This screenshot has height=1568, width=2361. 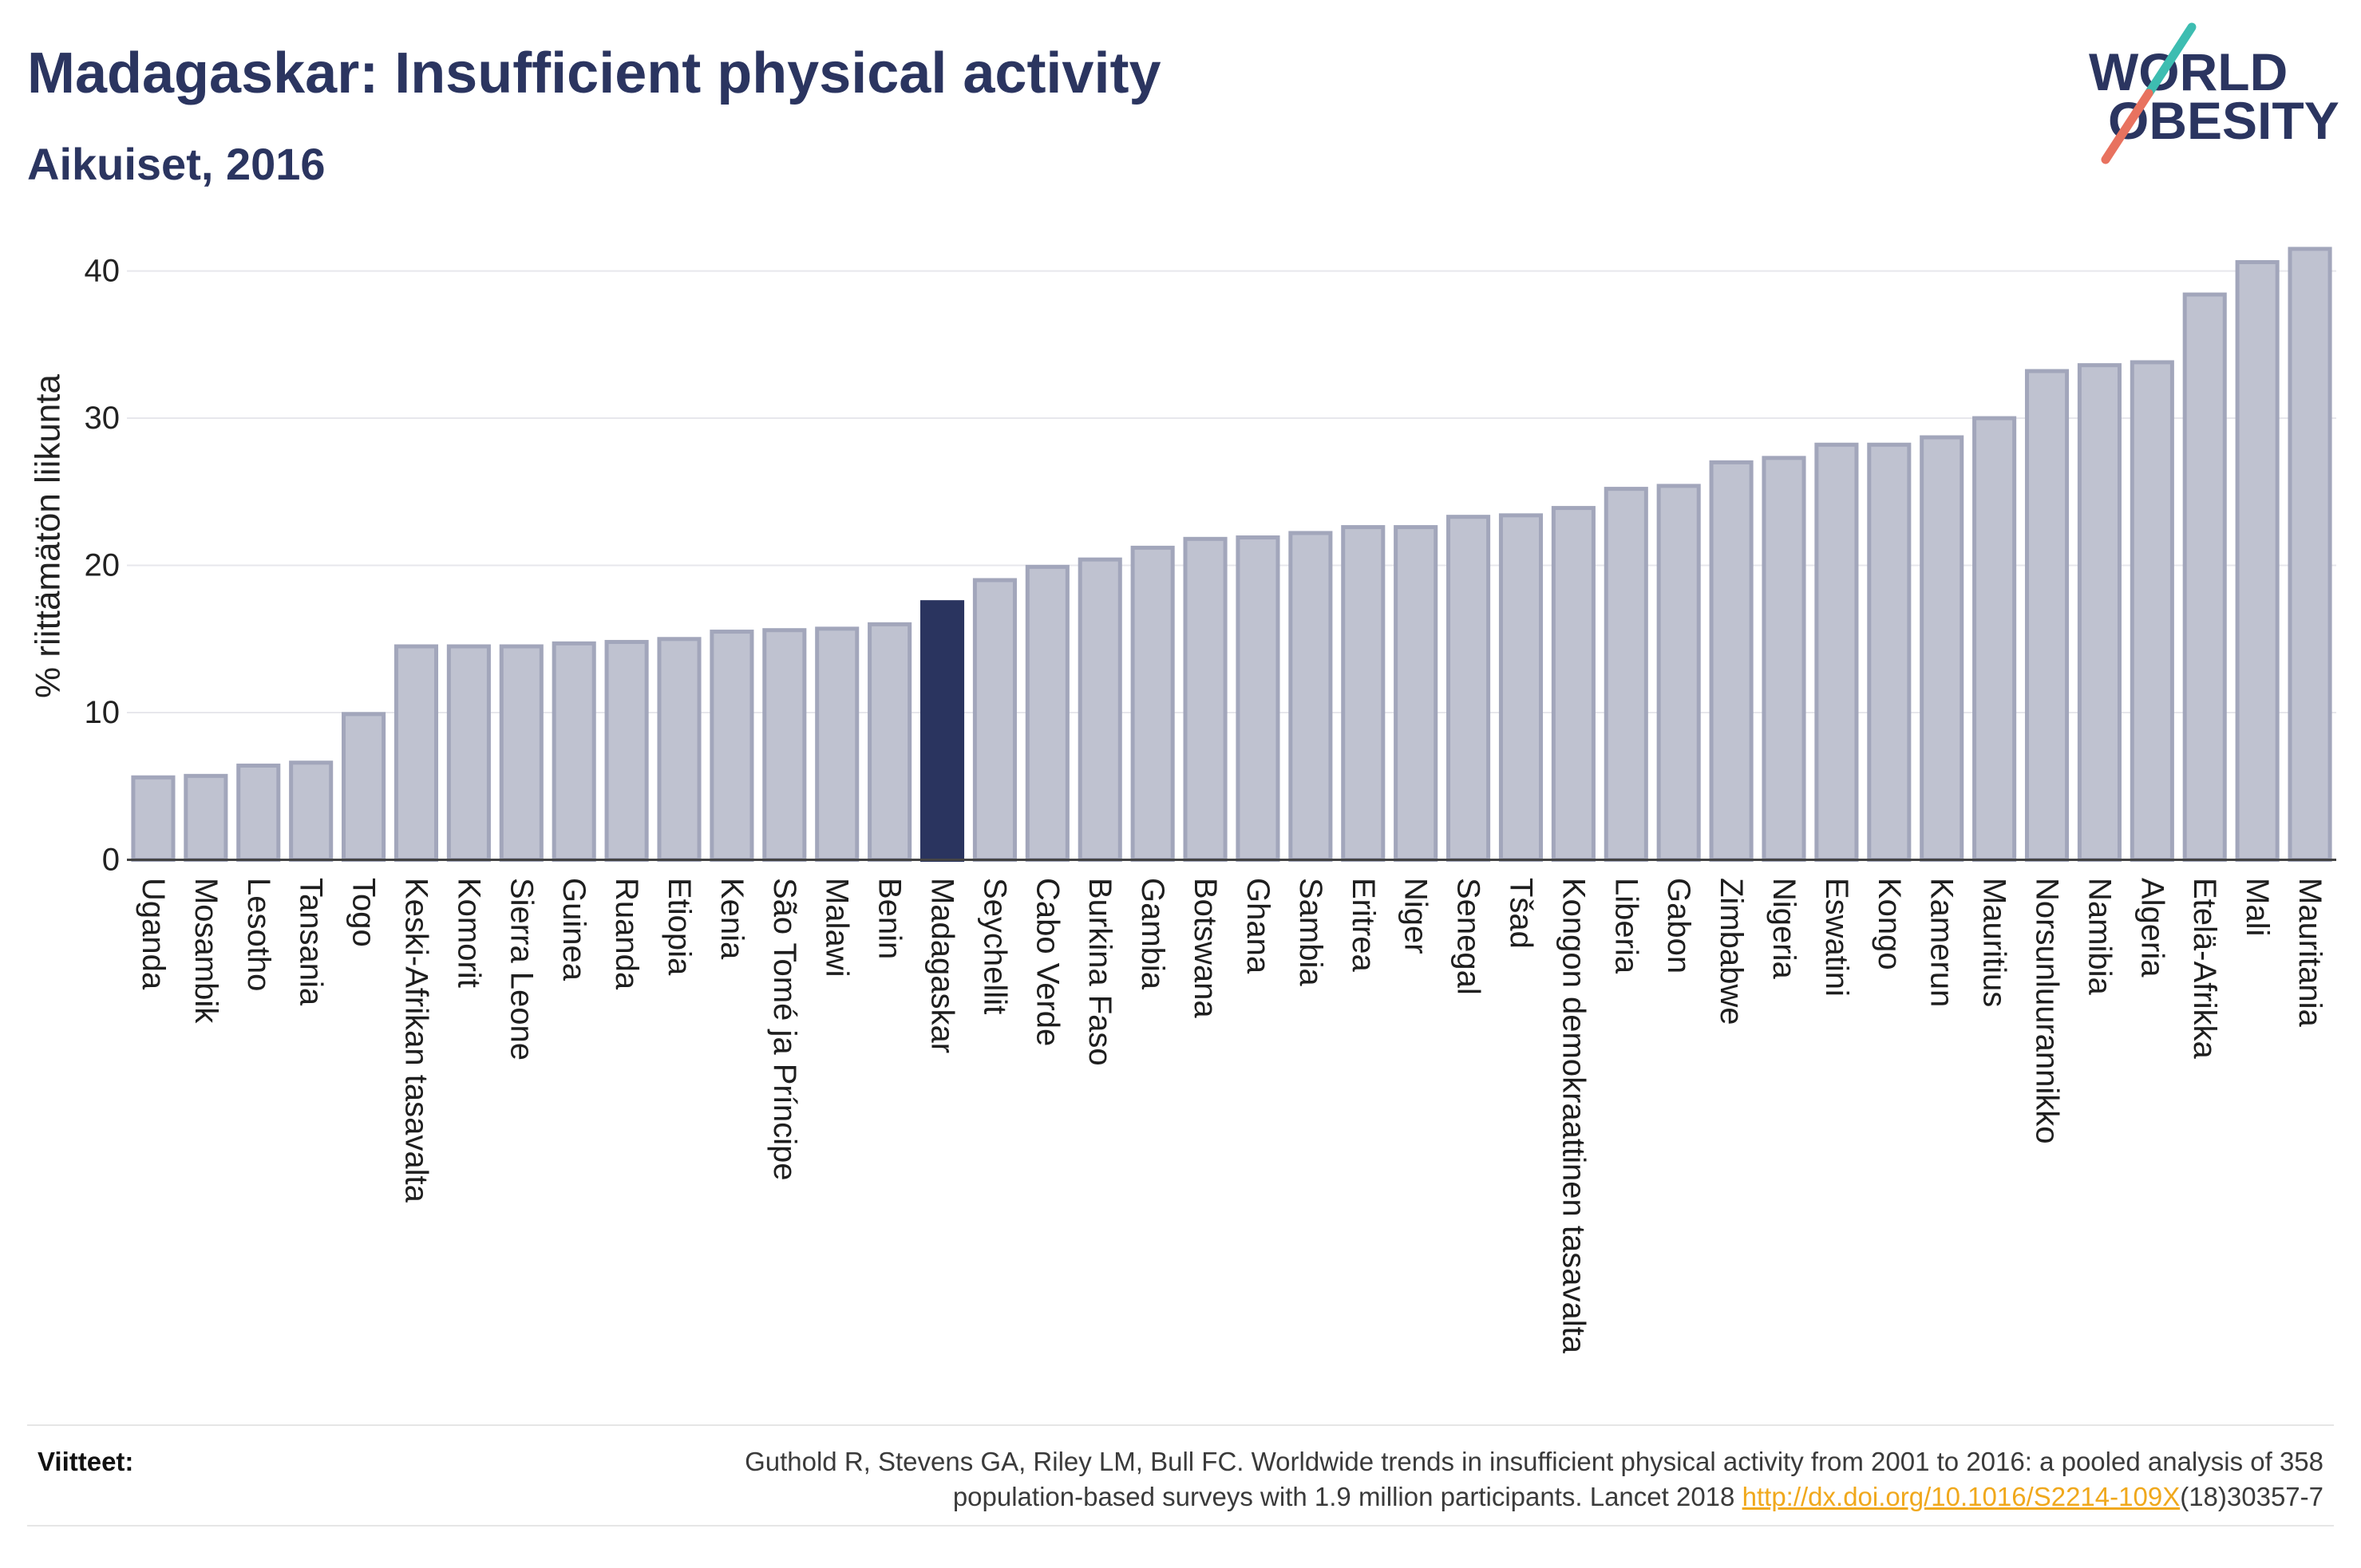 I want to click on bar-norsunluurannikko, so click(x=2047, y=616).